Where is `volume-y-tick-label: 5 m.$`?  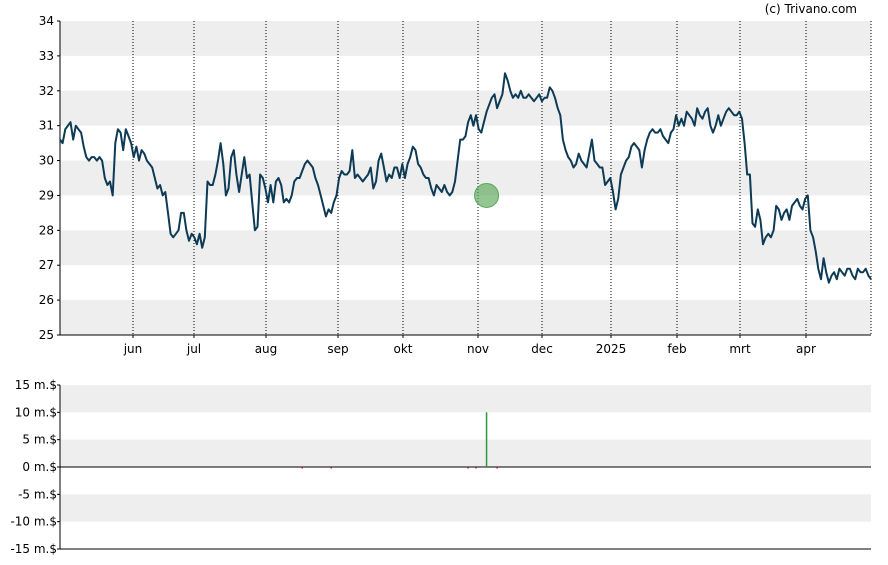
volume-y-tick-label: 5 m.$ is located at coordinates (39, 440).